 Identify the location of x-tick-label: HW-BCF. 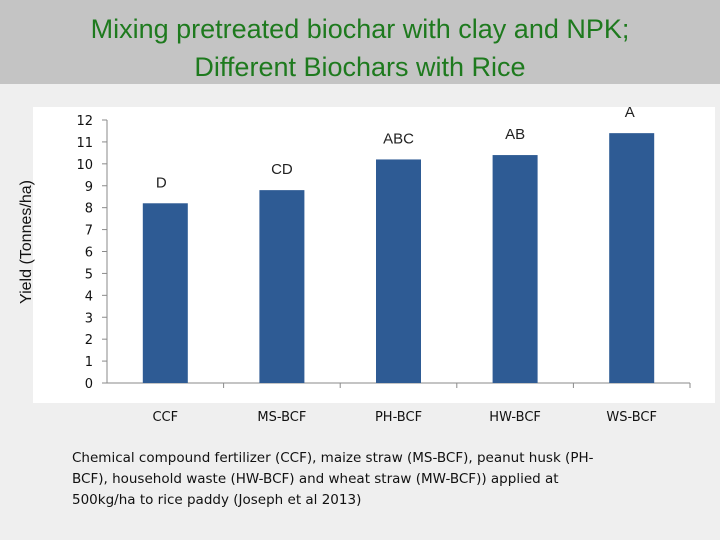
(515, 417).